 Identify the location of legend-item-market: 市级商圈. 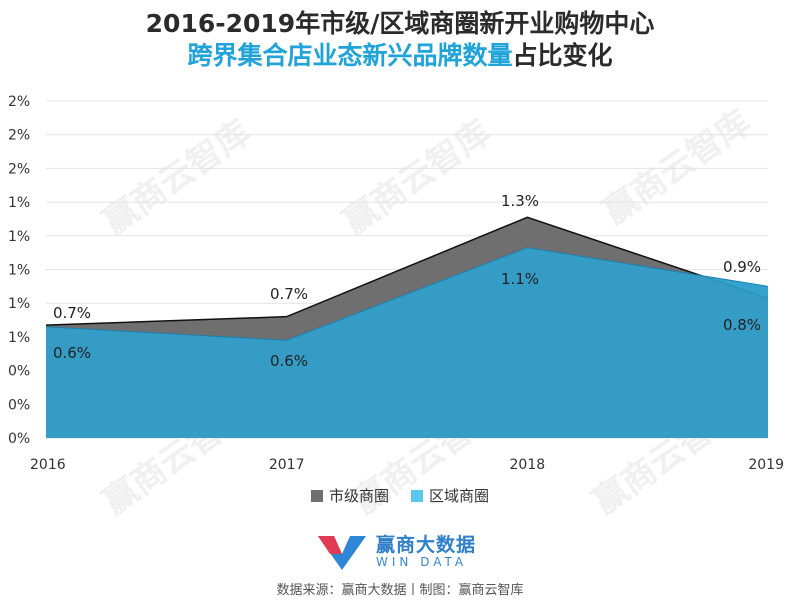
(349, 495).